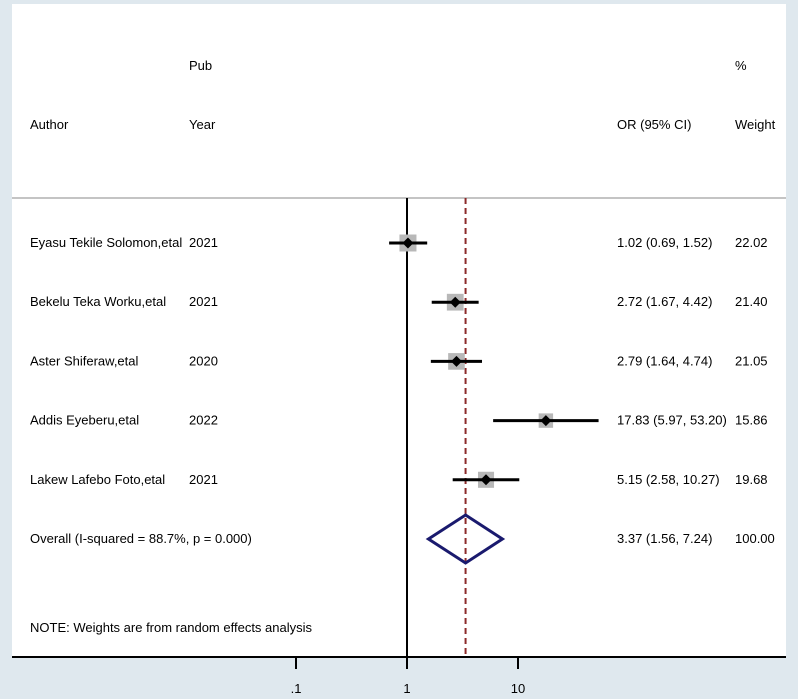 This screenshot has width=798, height=699. Describe the element at coordinates (741, 65) in the screenshot. I see `header-weight-top: %` at that location.